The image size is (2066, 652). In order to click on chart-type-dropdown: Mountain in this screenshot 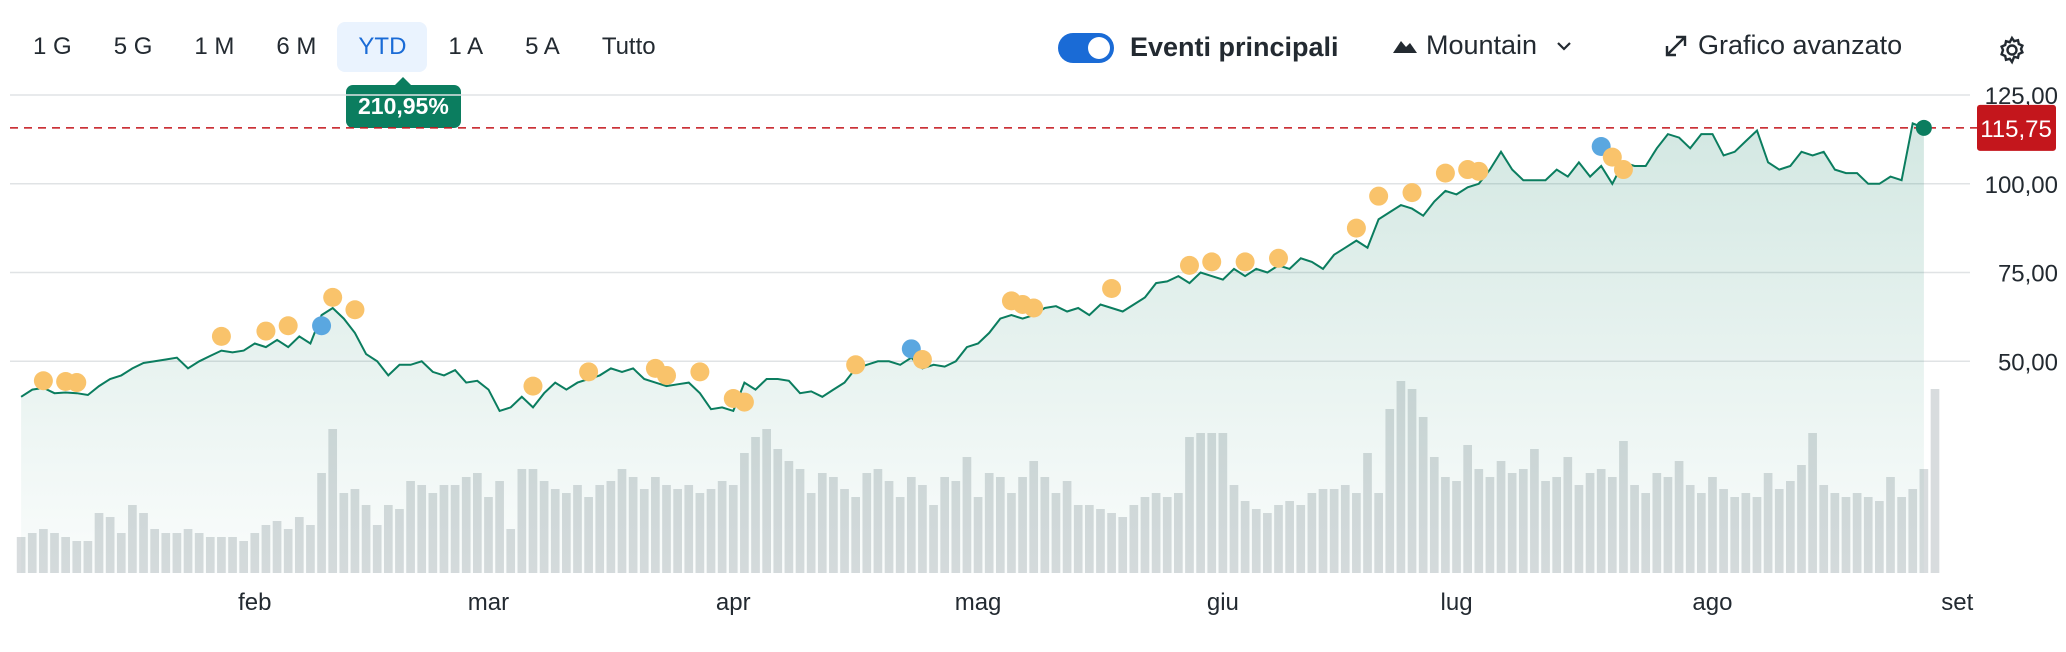, I will do `click(1482, 45)`.